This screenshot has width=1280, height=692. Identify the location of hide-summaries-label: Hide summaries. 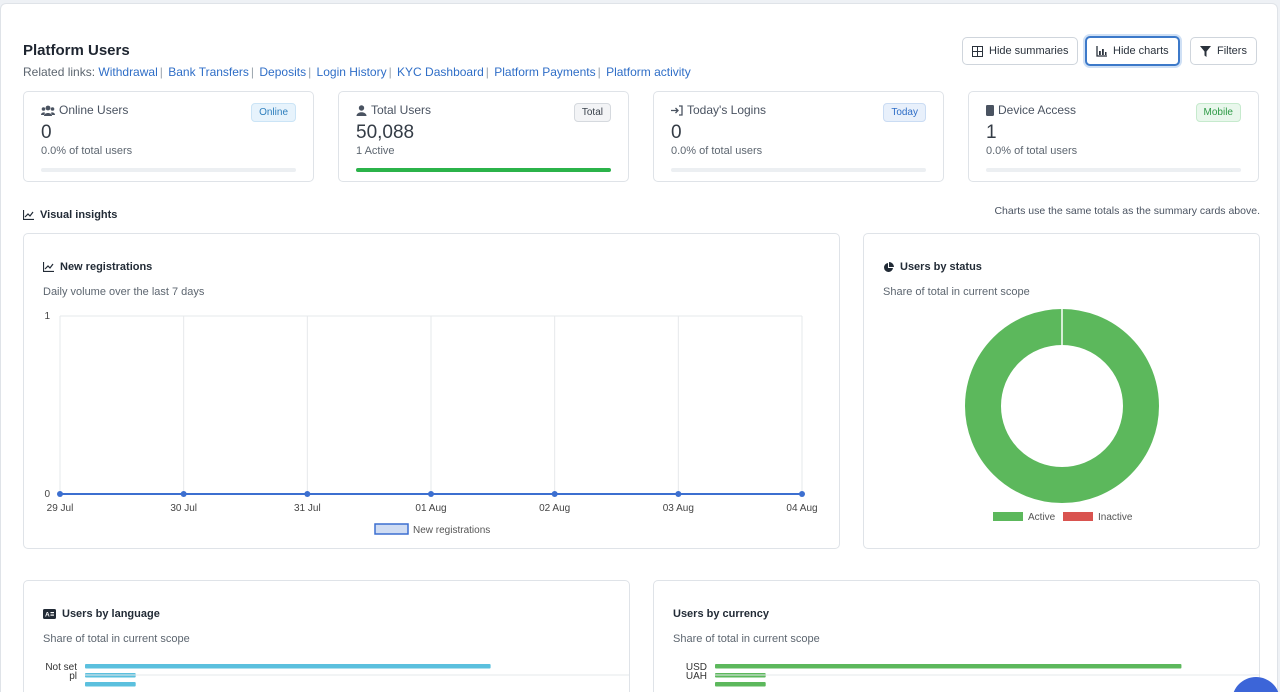
(1029, 51).